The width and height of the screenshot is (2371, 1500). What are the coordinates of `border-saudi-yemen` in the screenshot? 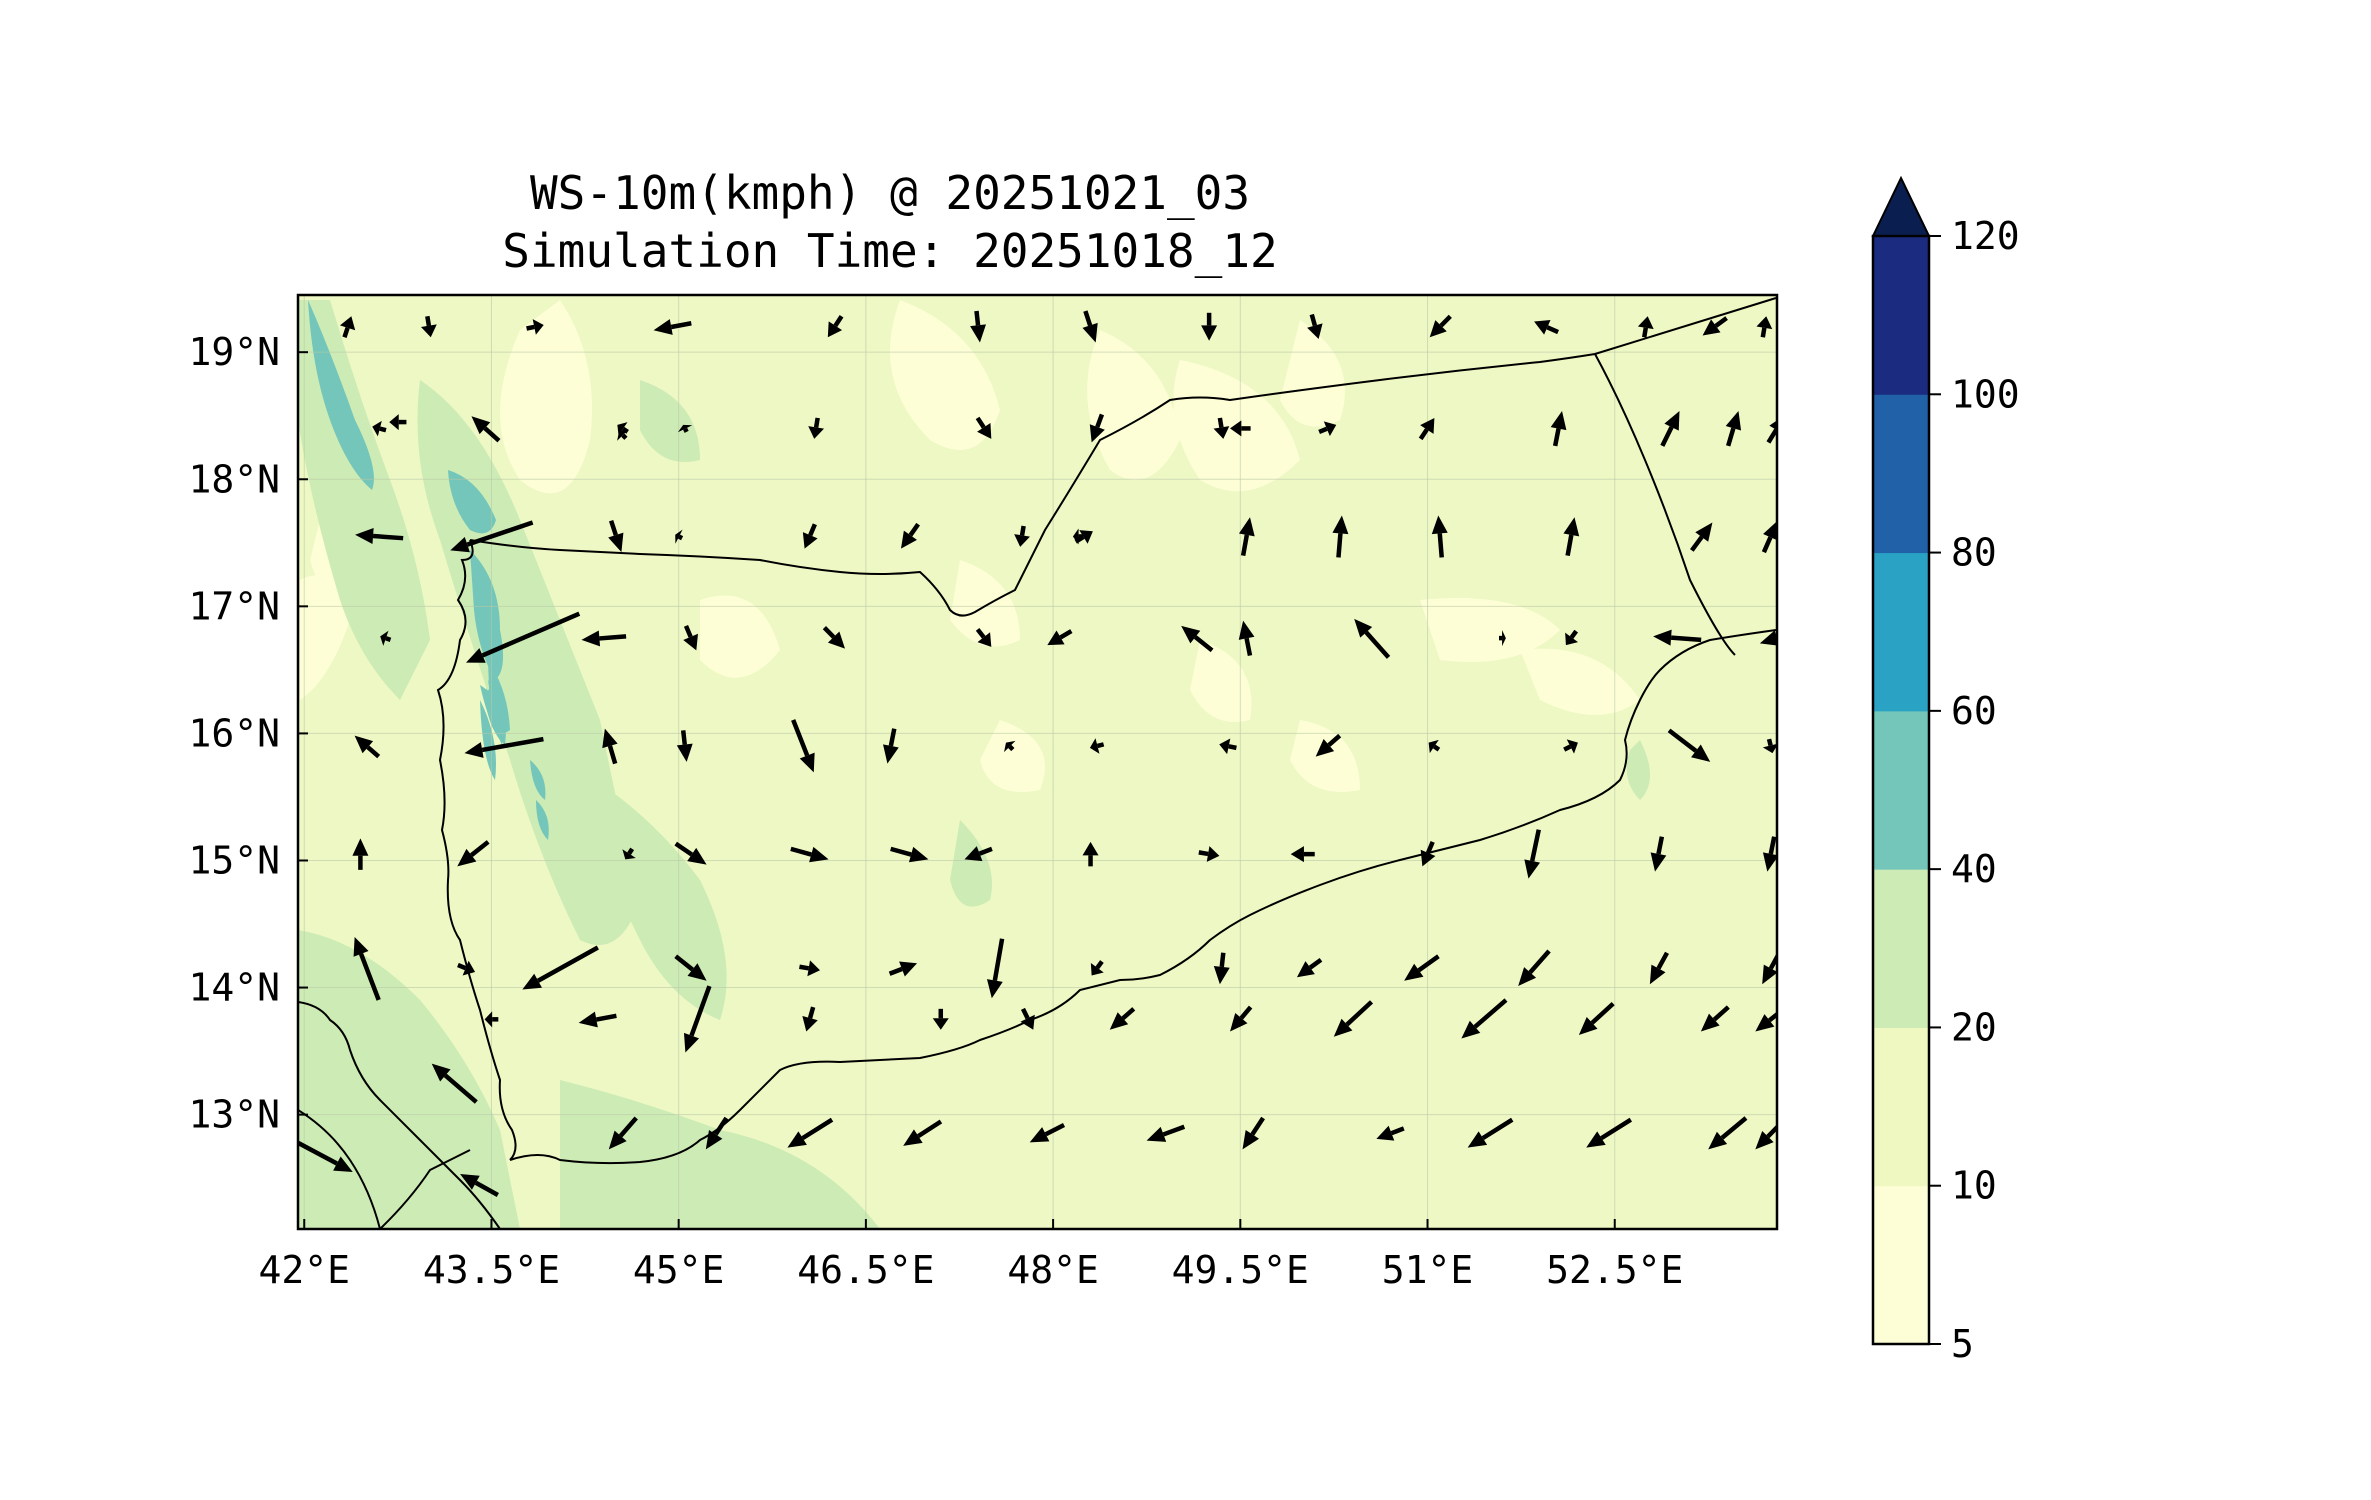 It's located at (1123, 457).